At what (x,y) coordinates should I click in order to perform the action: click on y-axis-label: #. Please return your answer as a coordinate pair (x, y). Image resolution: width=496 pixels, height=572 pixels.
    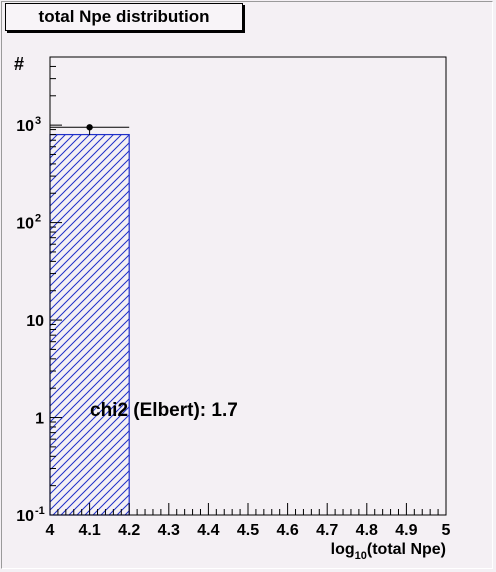
    Looking at the image, I should click on (19, 64).